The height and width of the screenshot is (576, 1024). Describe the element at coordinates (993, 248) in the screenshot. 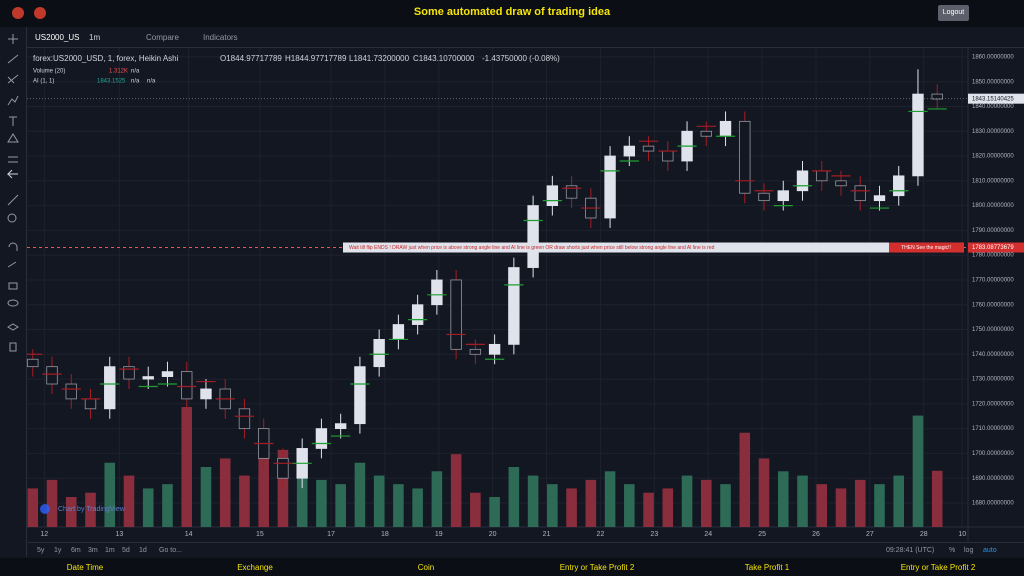

I see `level-label: 1783.08773679` at that location.